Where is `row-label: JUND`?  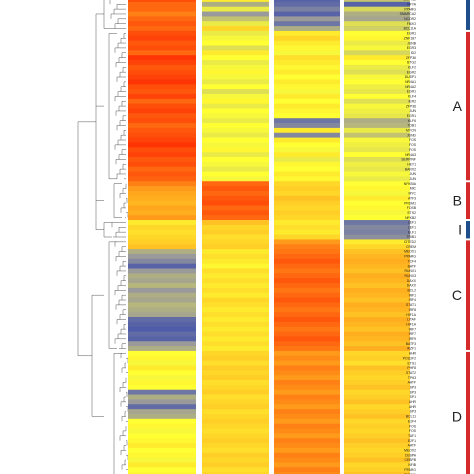 row-label: JUND is located at coordinates (412, 135).